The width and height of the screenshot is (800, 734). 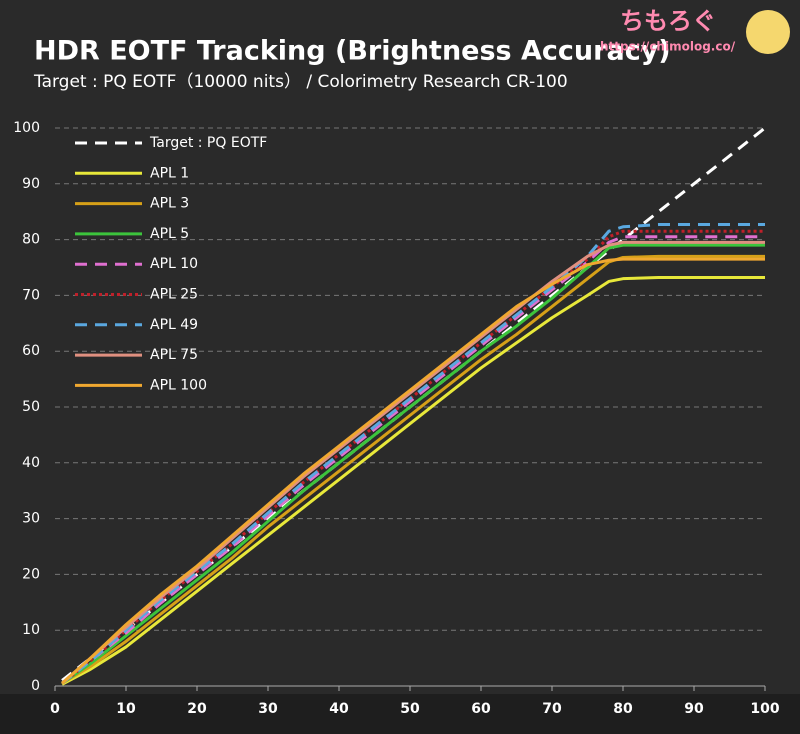 What do you see at coordinates (126, 709) in the screenshot?
I see `x-tick-label: 10` at bounding box center [126, 709].